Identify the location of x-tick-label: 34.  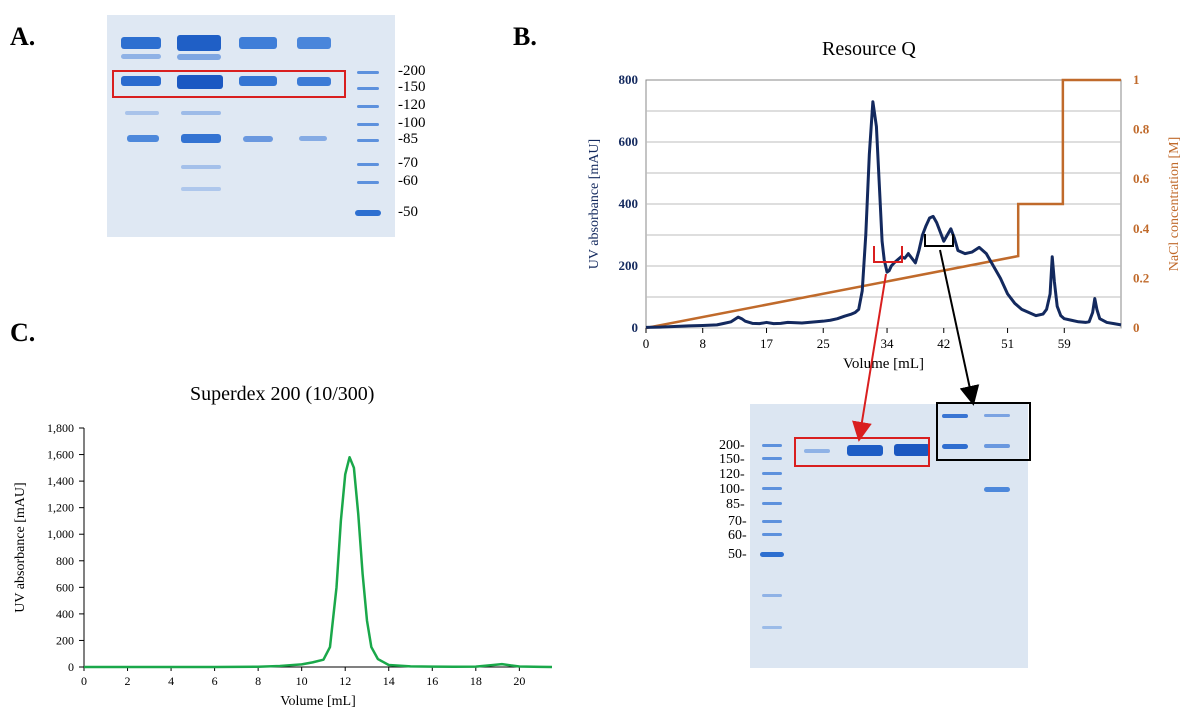
(888, 343).